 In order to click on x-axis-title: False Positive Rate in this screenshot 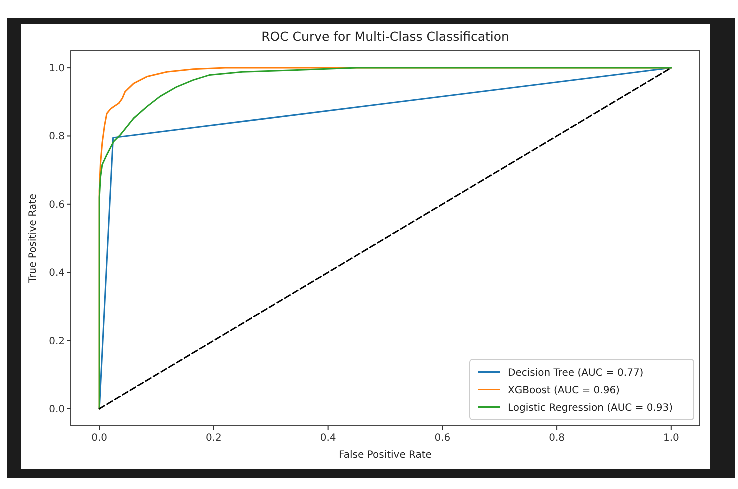, I will do `click(385, 455)`.